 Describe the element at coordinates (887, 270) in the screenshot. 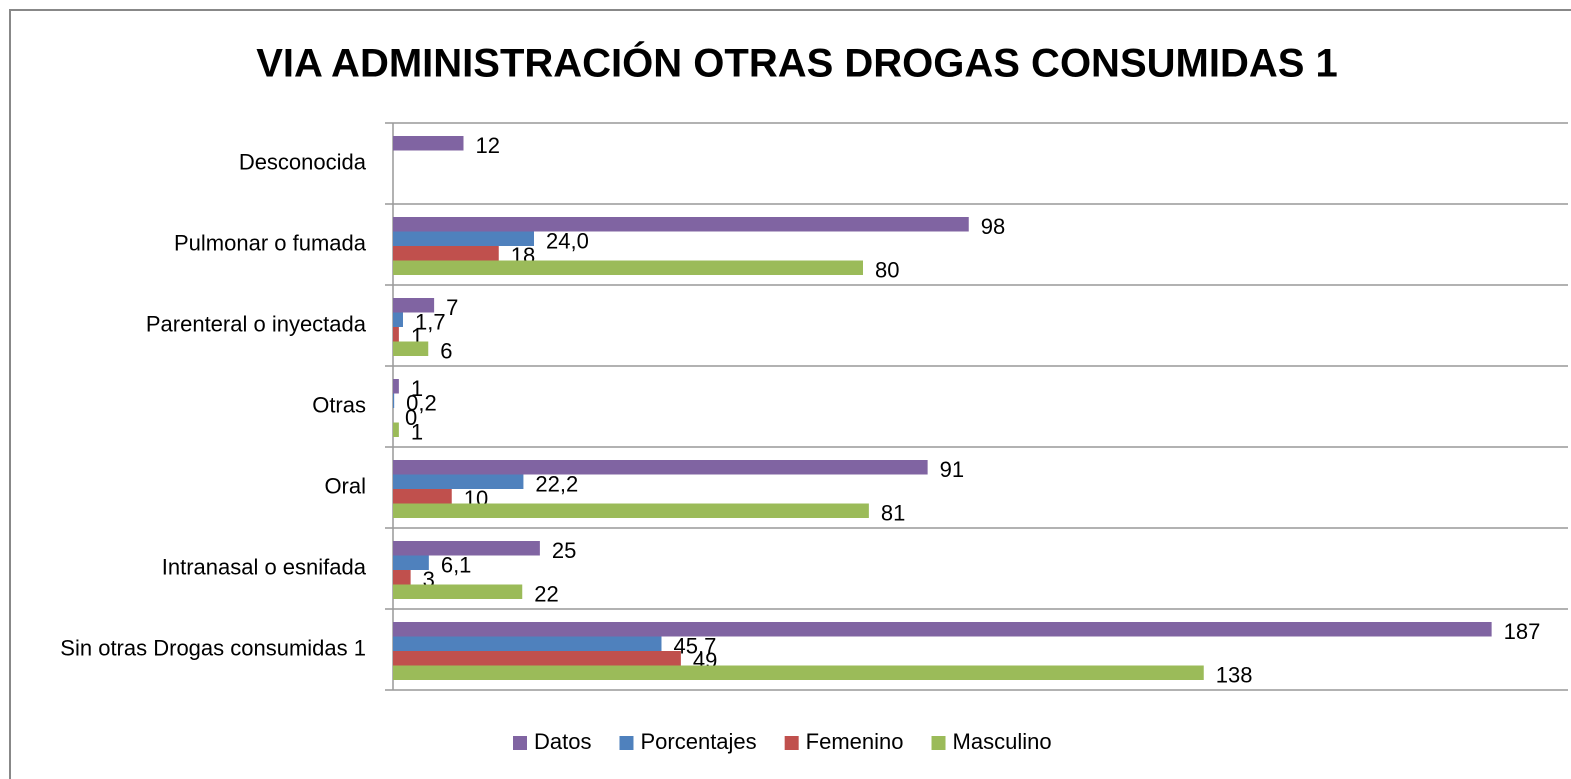

I see `data-label: 80` at that location.